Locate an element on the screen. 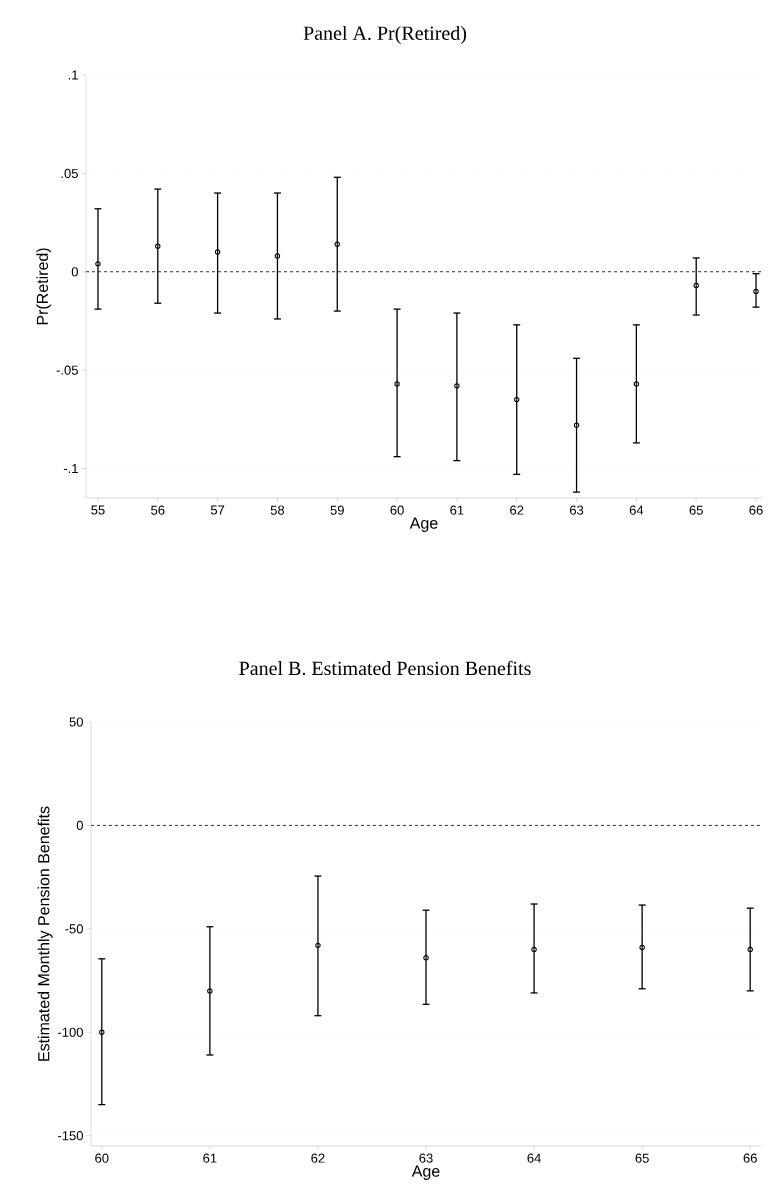  chart-title: Panel A. Pr(Retired) is located at coordinates (385, 35).